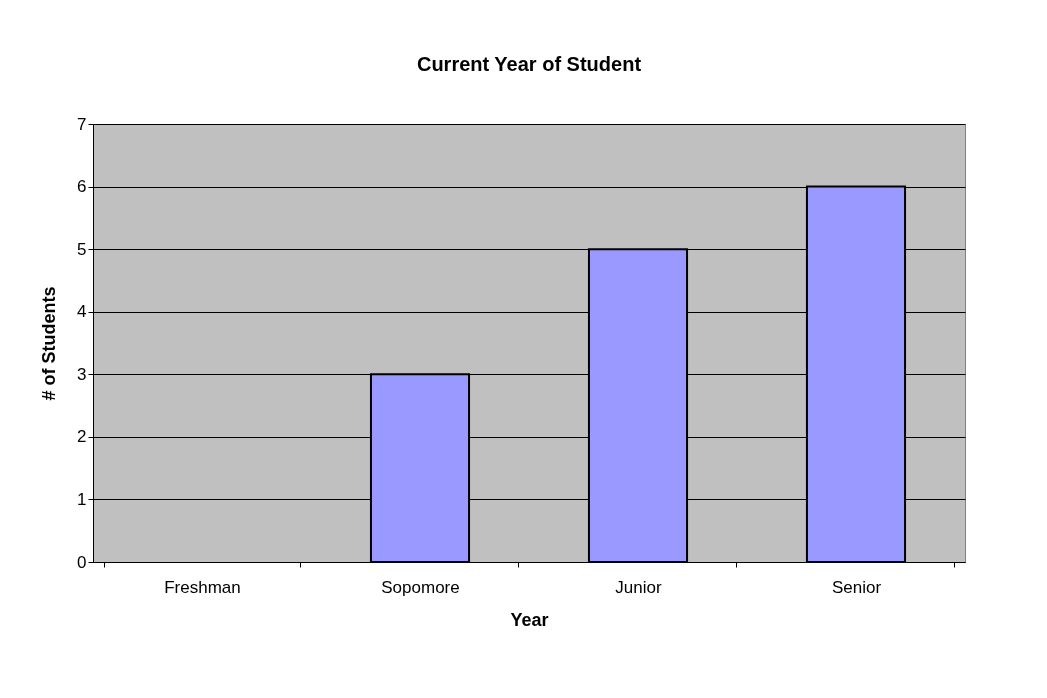 The image size is (1047, 698). I want to click on x-tick-label: Freshman, so click(202, 587).